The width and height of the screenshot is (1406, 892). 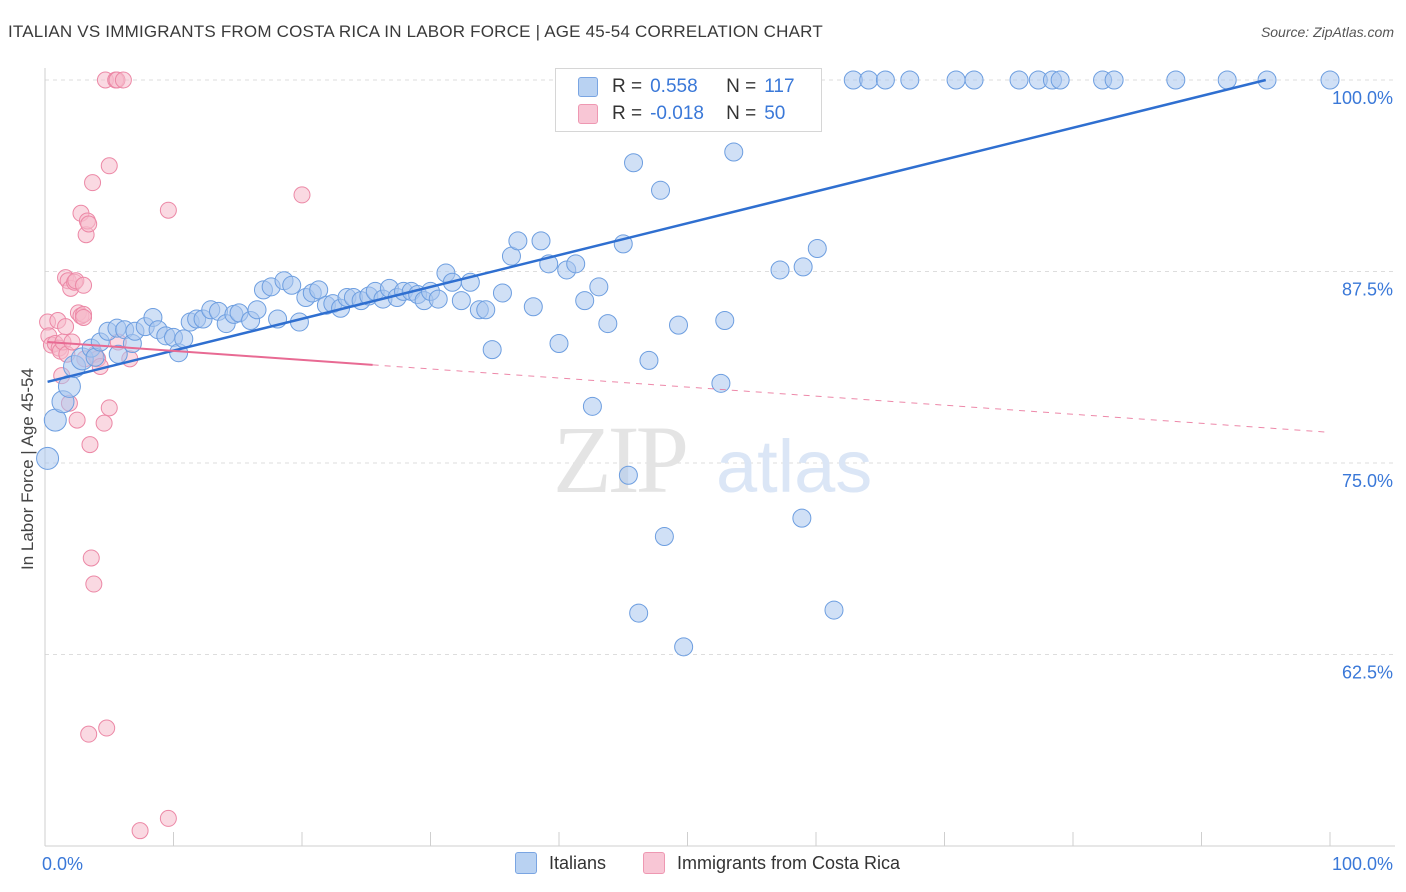 I want to click on trend-line-costa-rica-dashed, so click(x=851, y=398).